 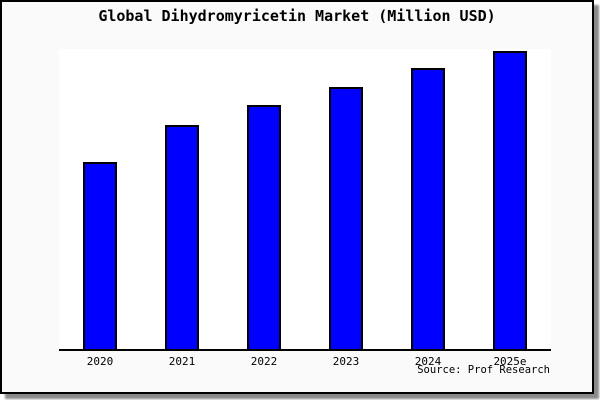 I want to click on x-tick-label-2021: 2021, so click(x=182, y=361).